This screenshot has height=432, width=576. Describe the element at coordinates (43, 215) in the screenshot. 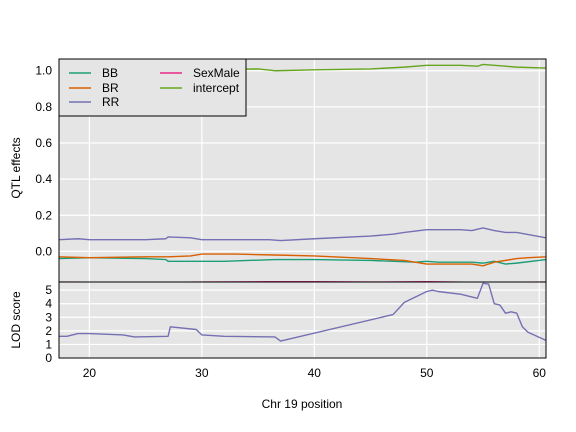

I see `effect-y-tick-label: 0.2` at that location.